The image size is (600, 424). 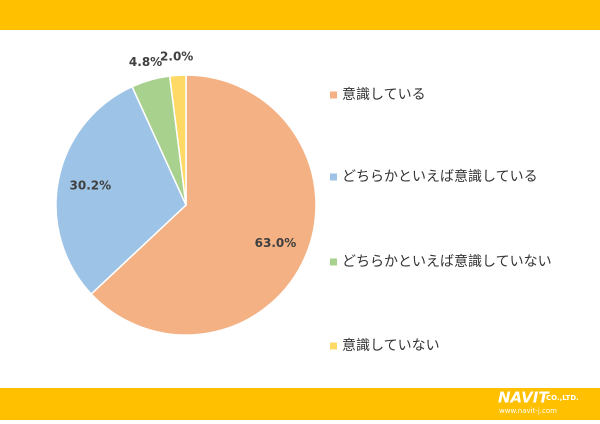 I want to click on legend-label: どちらかといえば意識している, so click(x=440, y=176).